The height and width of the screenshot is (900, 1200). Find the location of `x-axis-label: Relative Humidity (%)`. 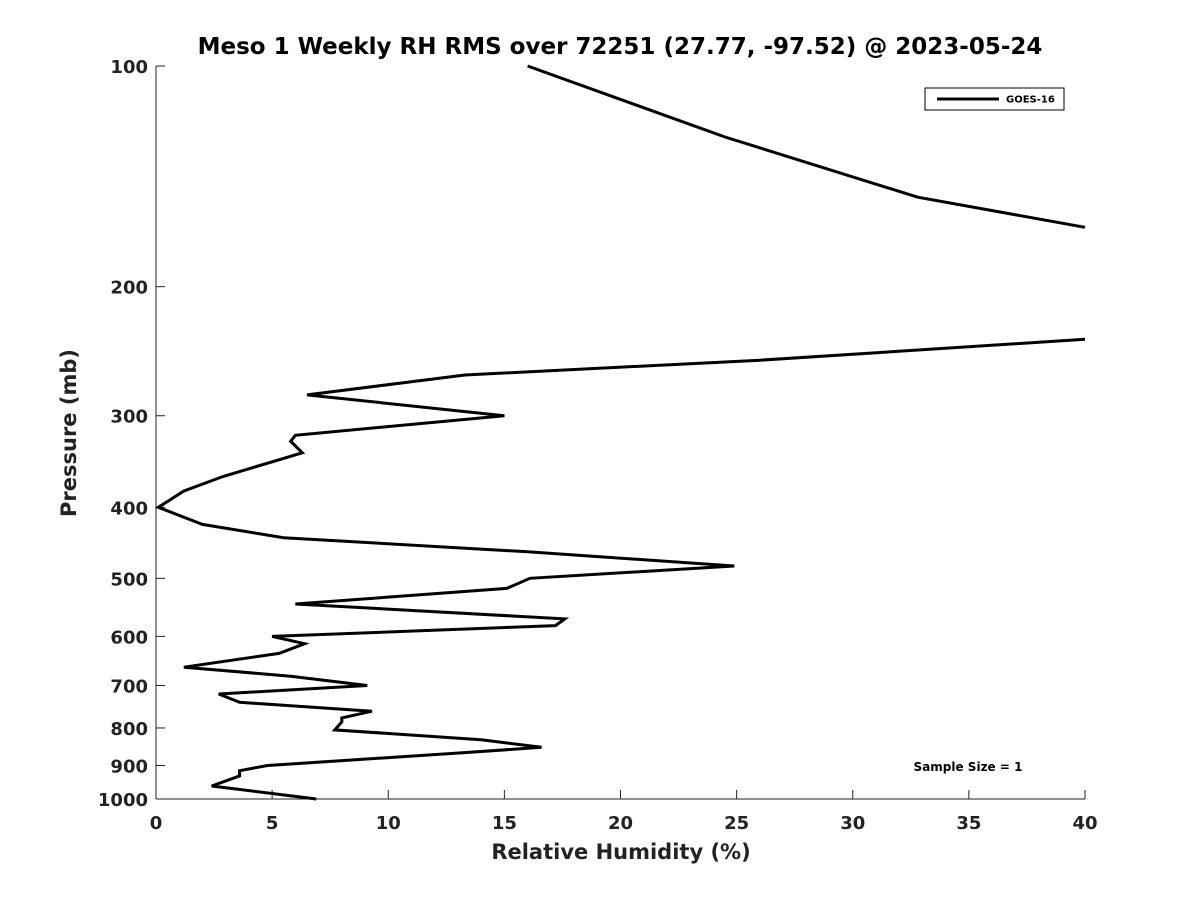

x-axis-label: Relative Humidity (%) is located at coordinates (620, 852).